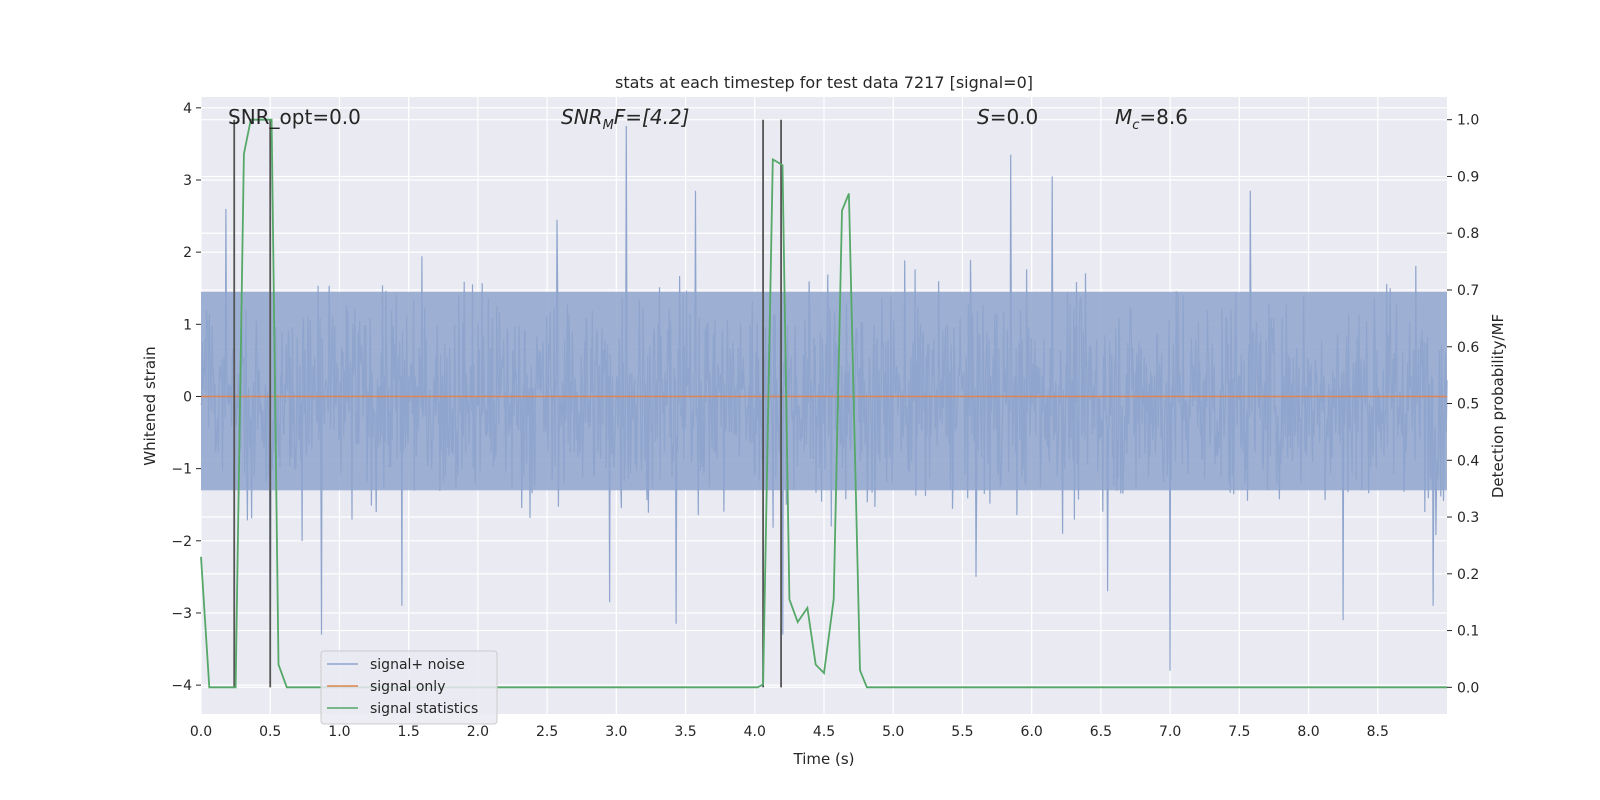 The height and width of the screenshot is (800, 1600). I want to click on x-axis-label: Time (s), so click(824, 759).